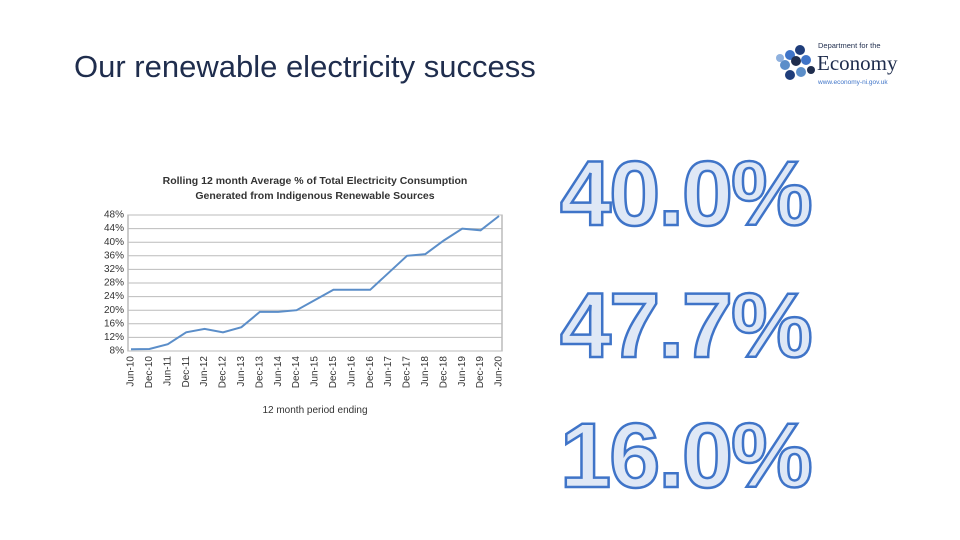 This screenshot has height=540, width=960. What do you see at coordinates (462, 371) in the screenshot?
I see `x-tick-label: Jun-19` at bounding box center [462, 371].